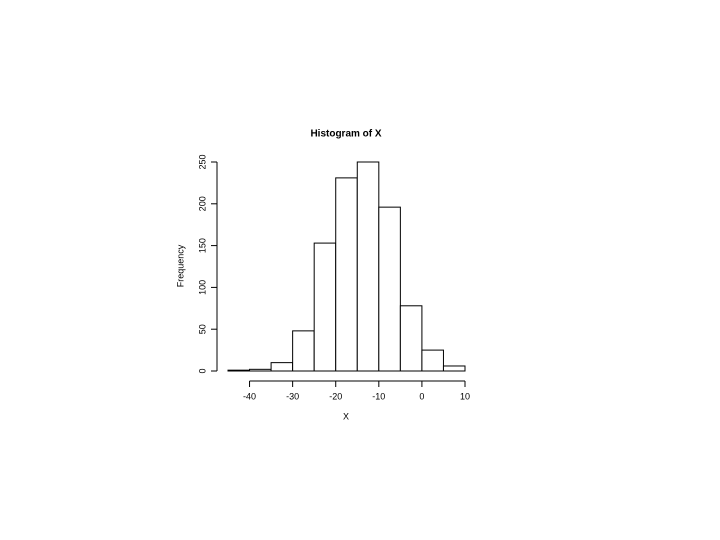  Describe the element at coordinates (202, 329) in the screenshot. I see `y-tick-label: 50` at that location.